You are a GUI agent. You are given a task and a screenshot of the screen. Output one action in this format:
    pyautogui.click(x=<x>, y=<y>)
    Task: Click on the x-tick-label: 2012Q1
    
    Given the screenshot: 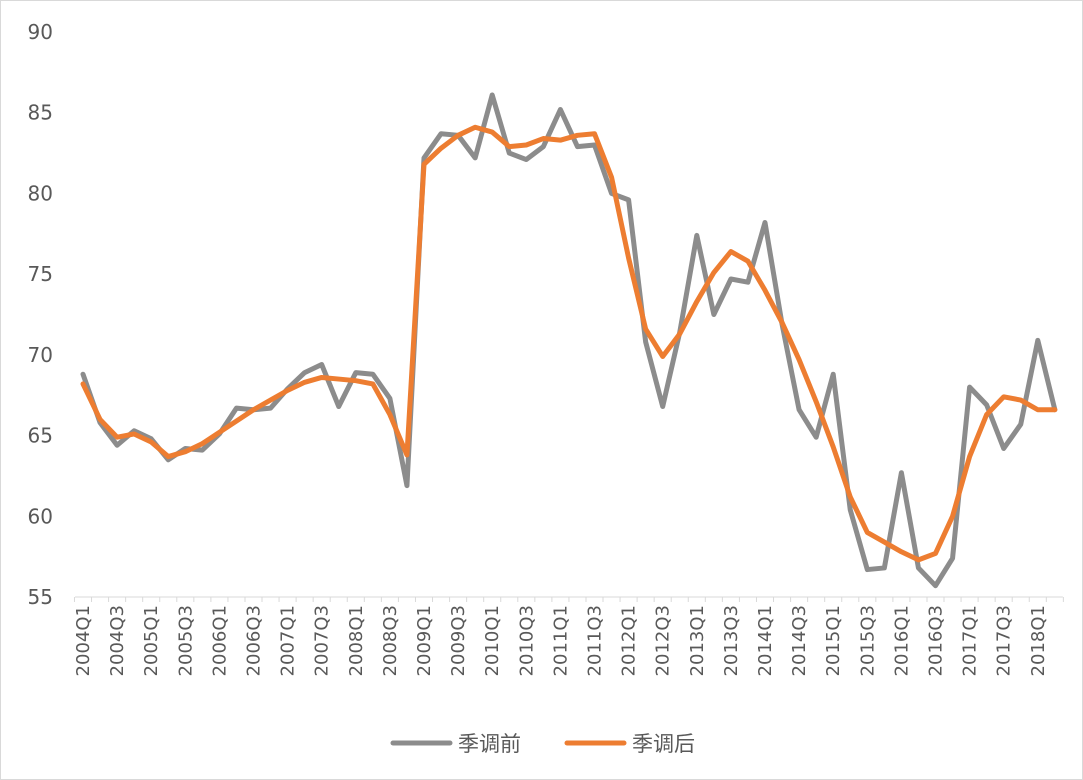 What is the action you would take?
    pyautogui.click(x=629, y=640)
    